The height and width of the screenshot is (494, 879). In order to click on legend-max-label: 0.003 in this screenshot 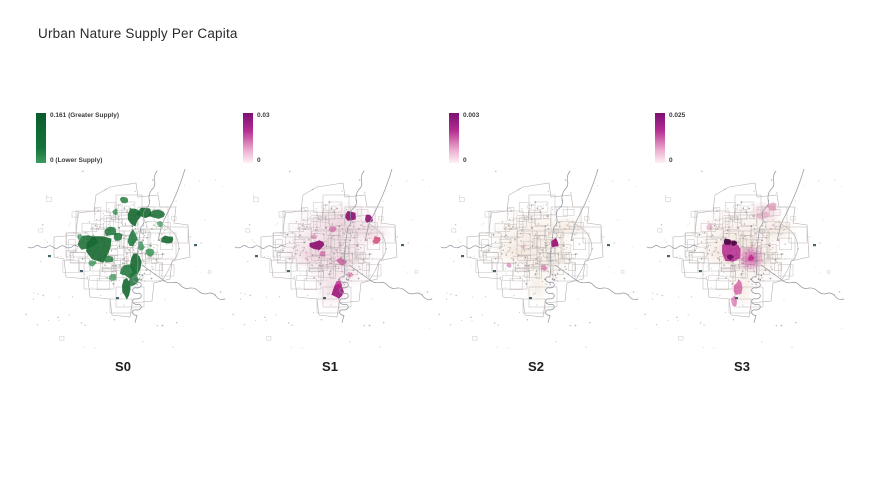, I will do `click(471, 115)`.